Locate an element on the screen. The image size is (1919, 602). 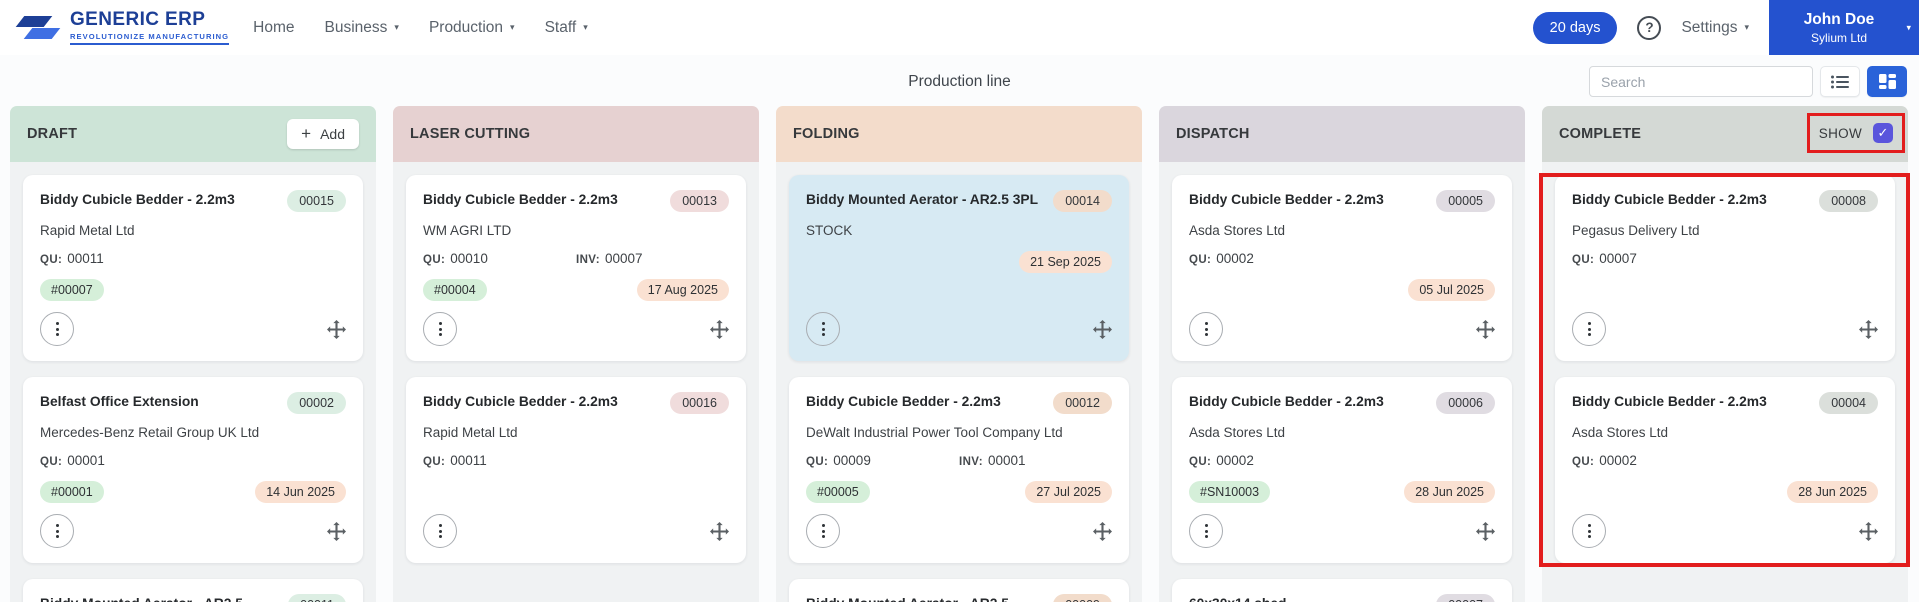
card-number-badge: 00016 is located at coordinates (699, 403).